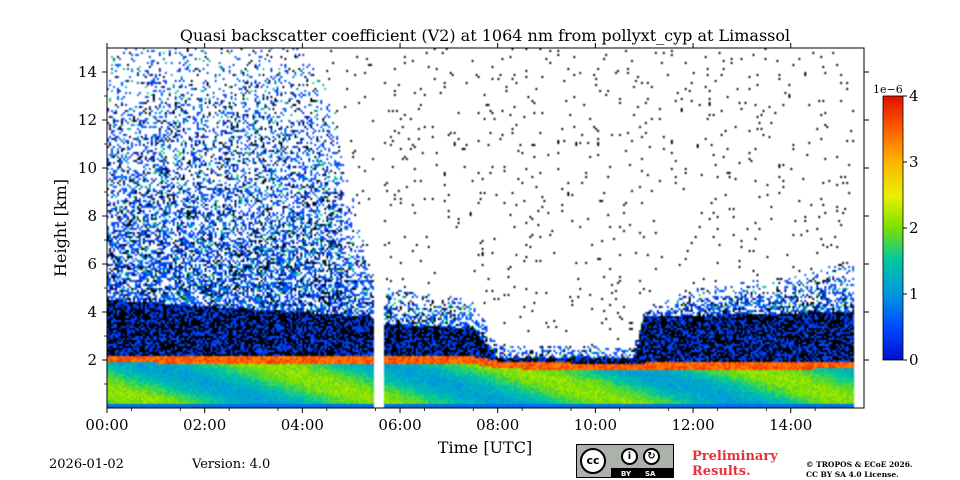  I want to click on x-tick-label: 02:00, so click(204, 425).